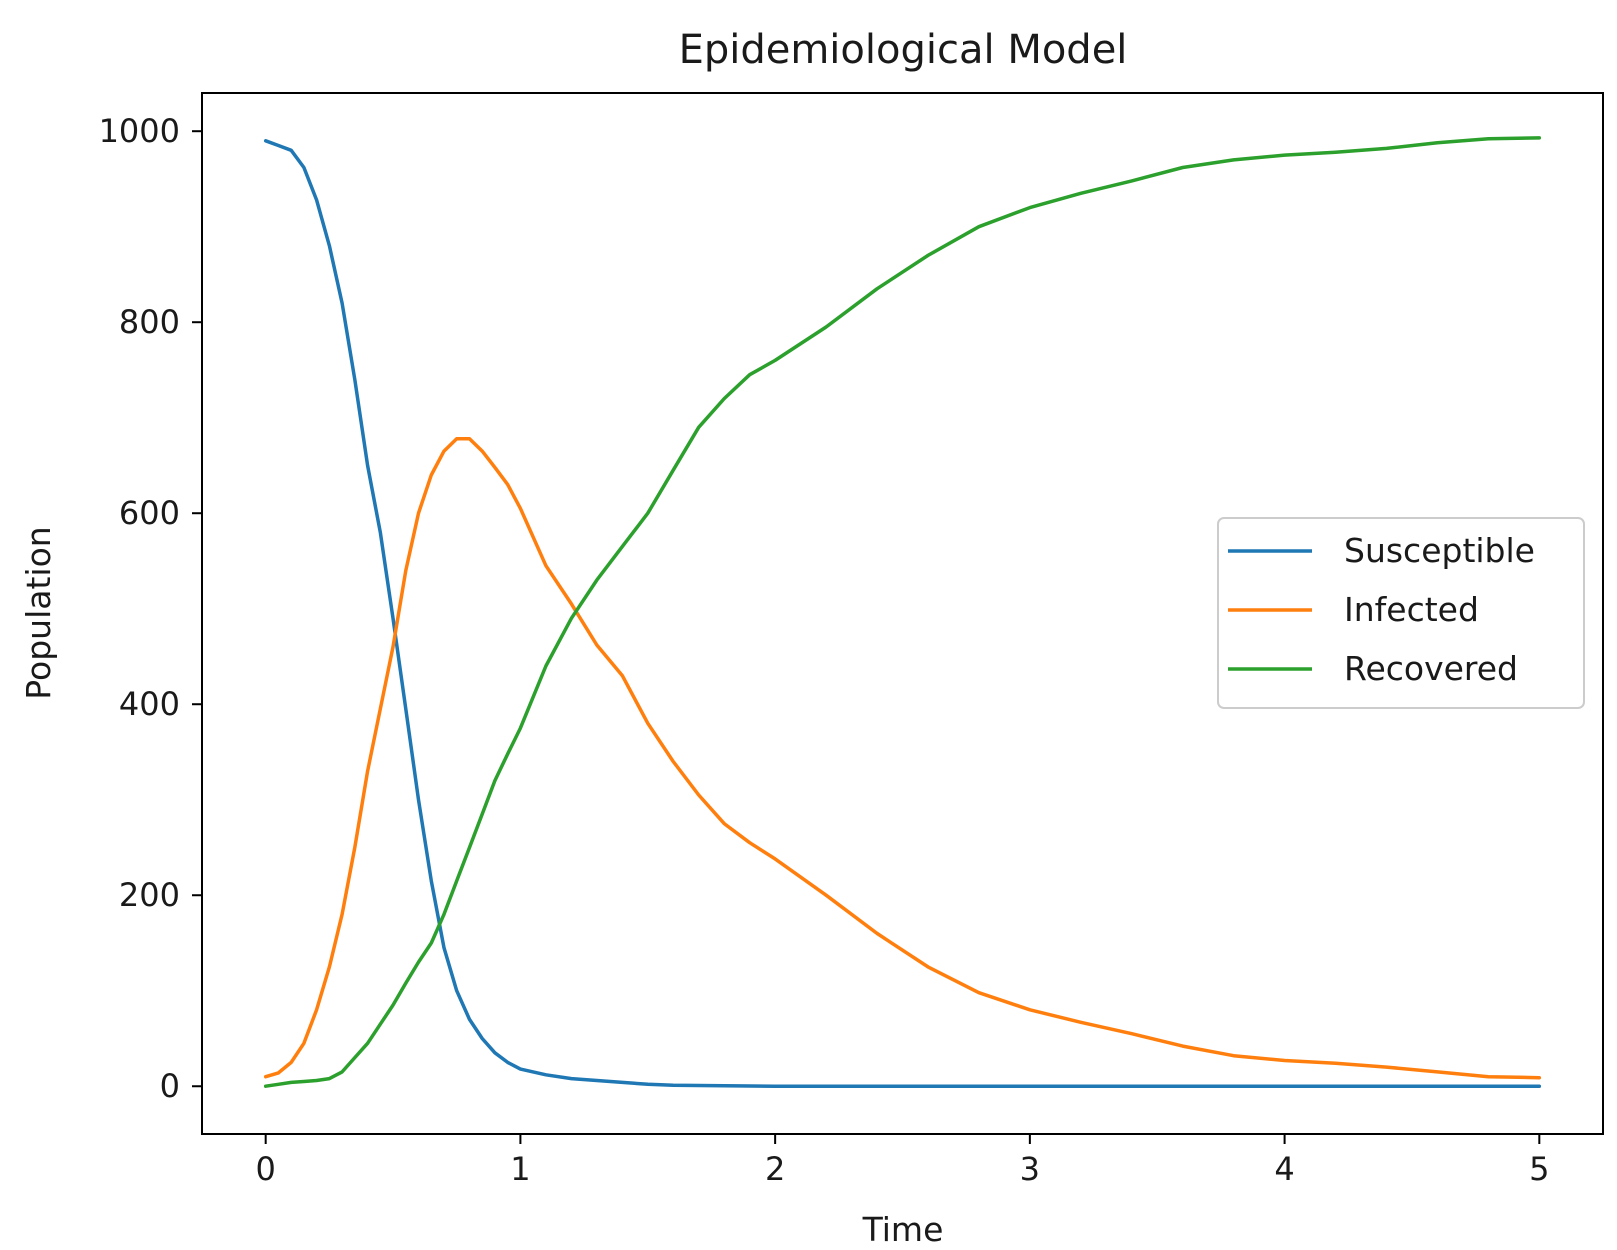  What do you see at coordinates (903, 50) in the screenshot?
I see `chart-title: Epidemiological Model` at bounding box center [903, 50].